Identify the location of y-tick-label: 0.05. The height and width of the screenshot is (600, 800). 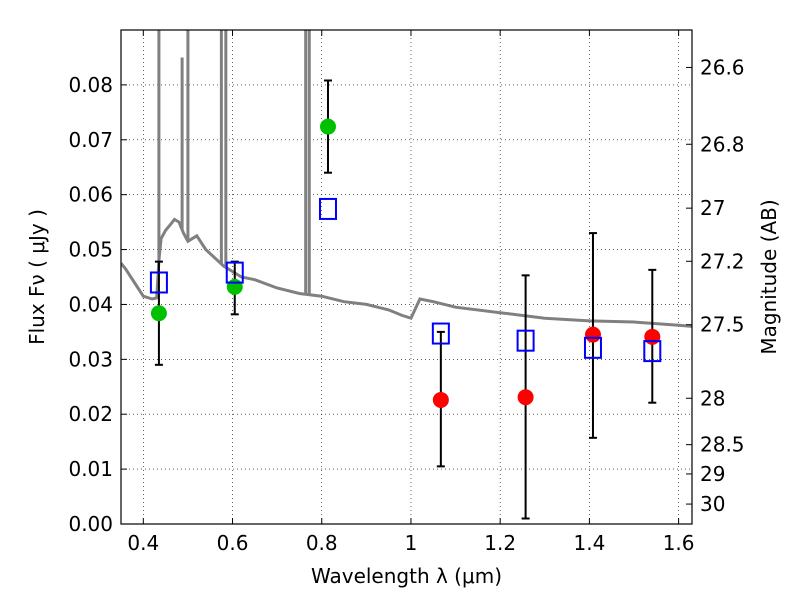
(90, 250).